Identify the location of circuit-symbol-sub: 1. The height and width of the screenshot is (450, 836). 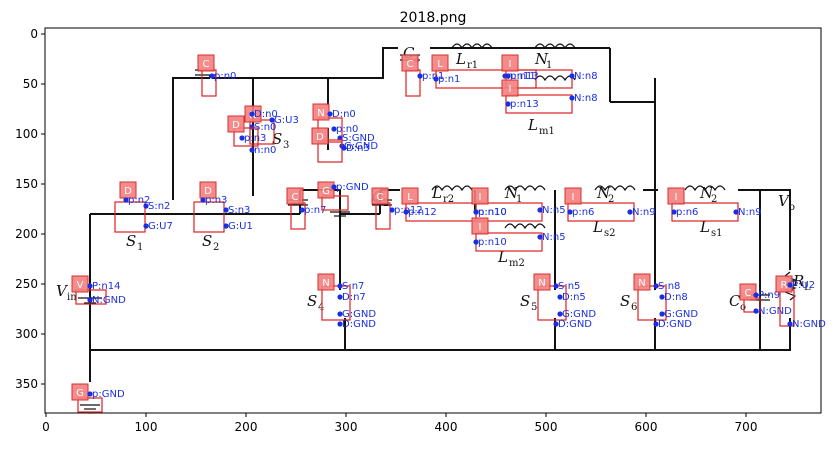
(549, 65).